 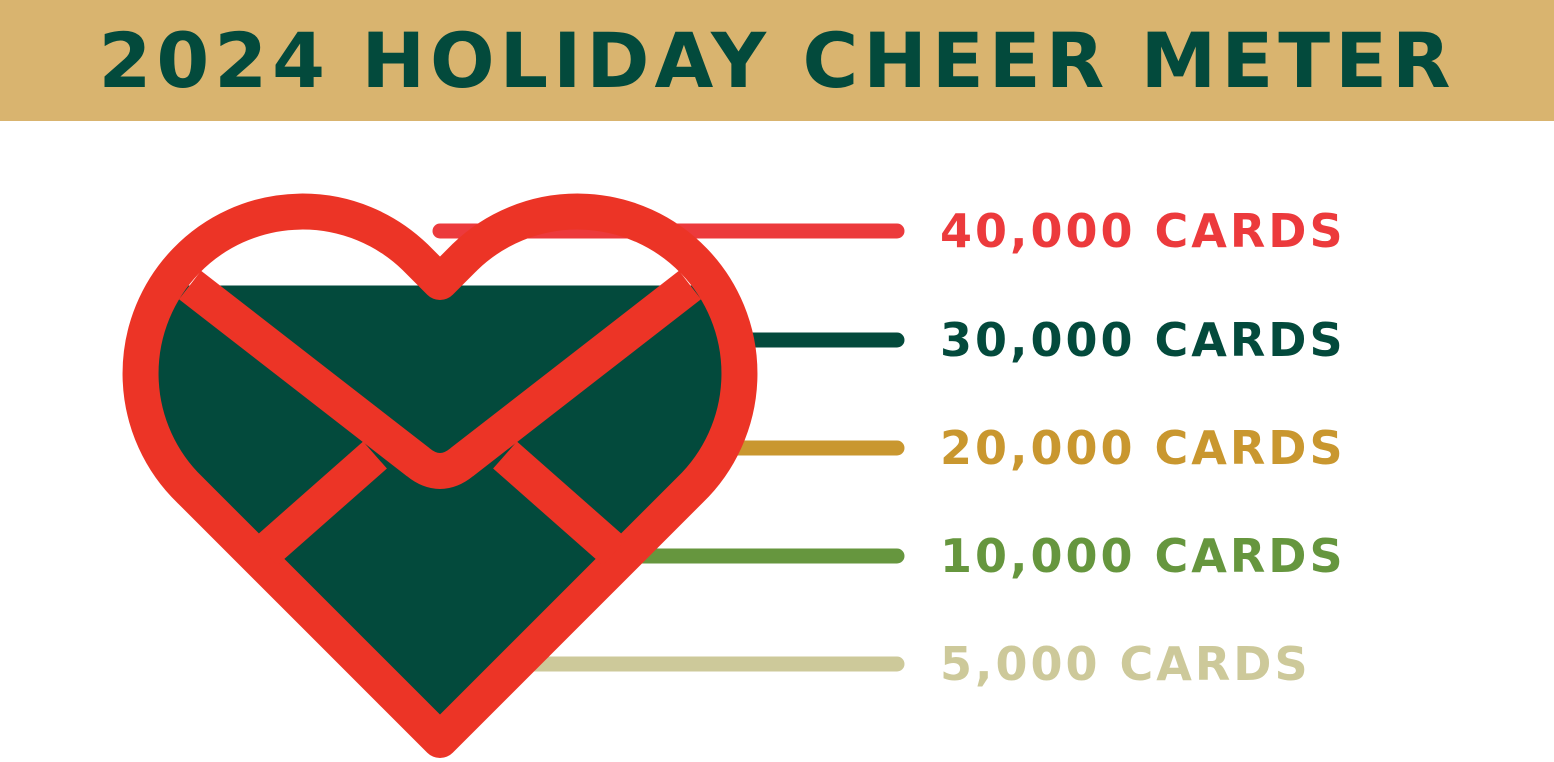 What do you see at coordinates (1143, 340) in the screenshot?
I see `level-label: 30,000 CARDS` at bounding box center [1143, 340].